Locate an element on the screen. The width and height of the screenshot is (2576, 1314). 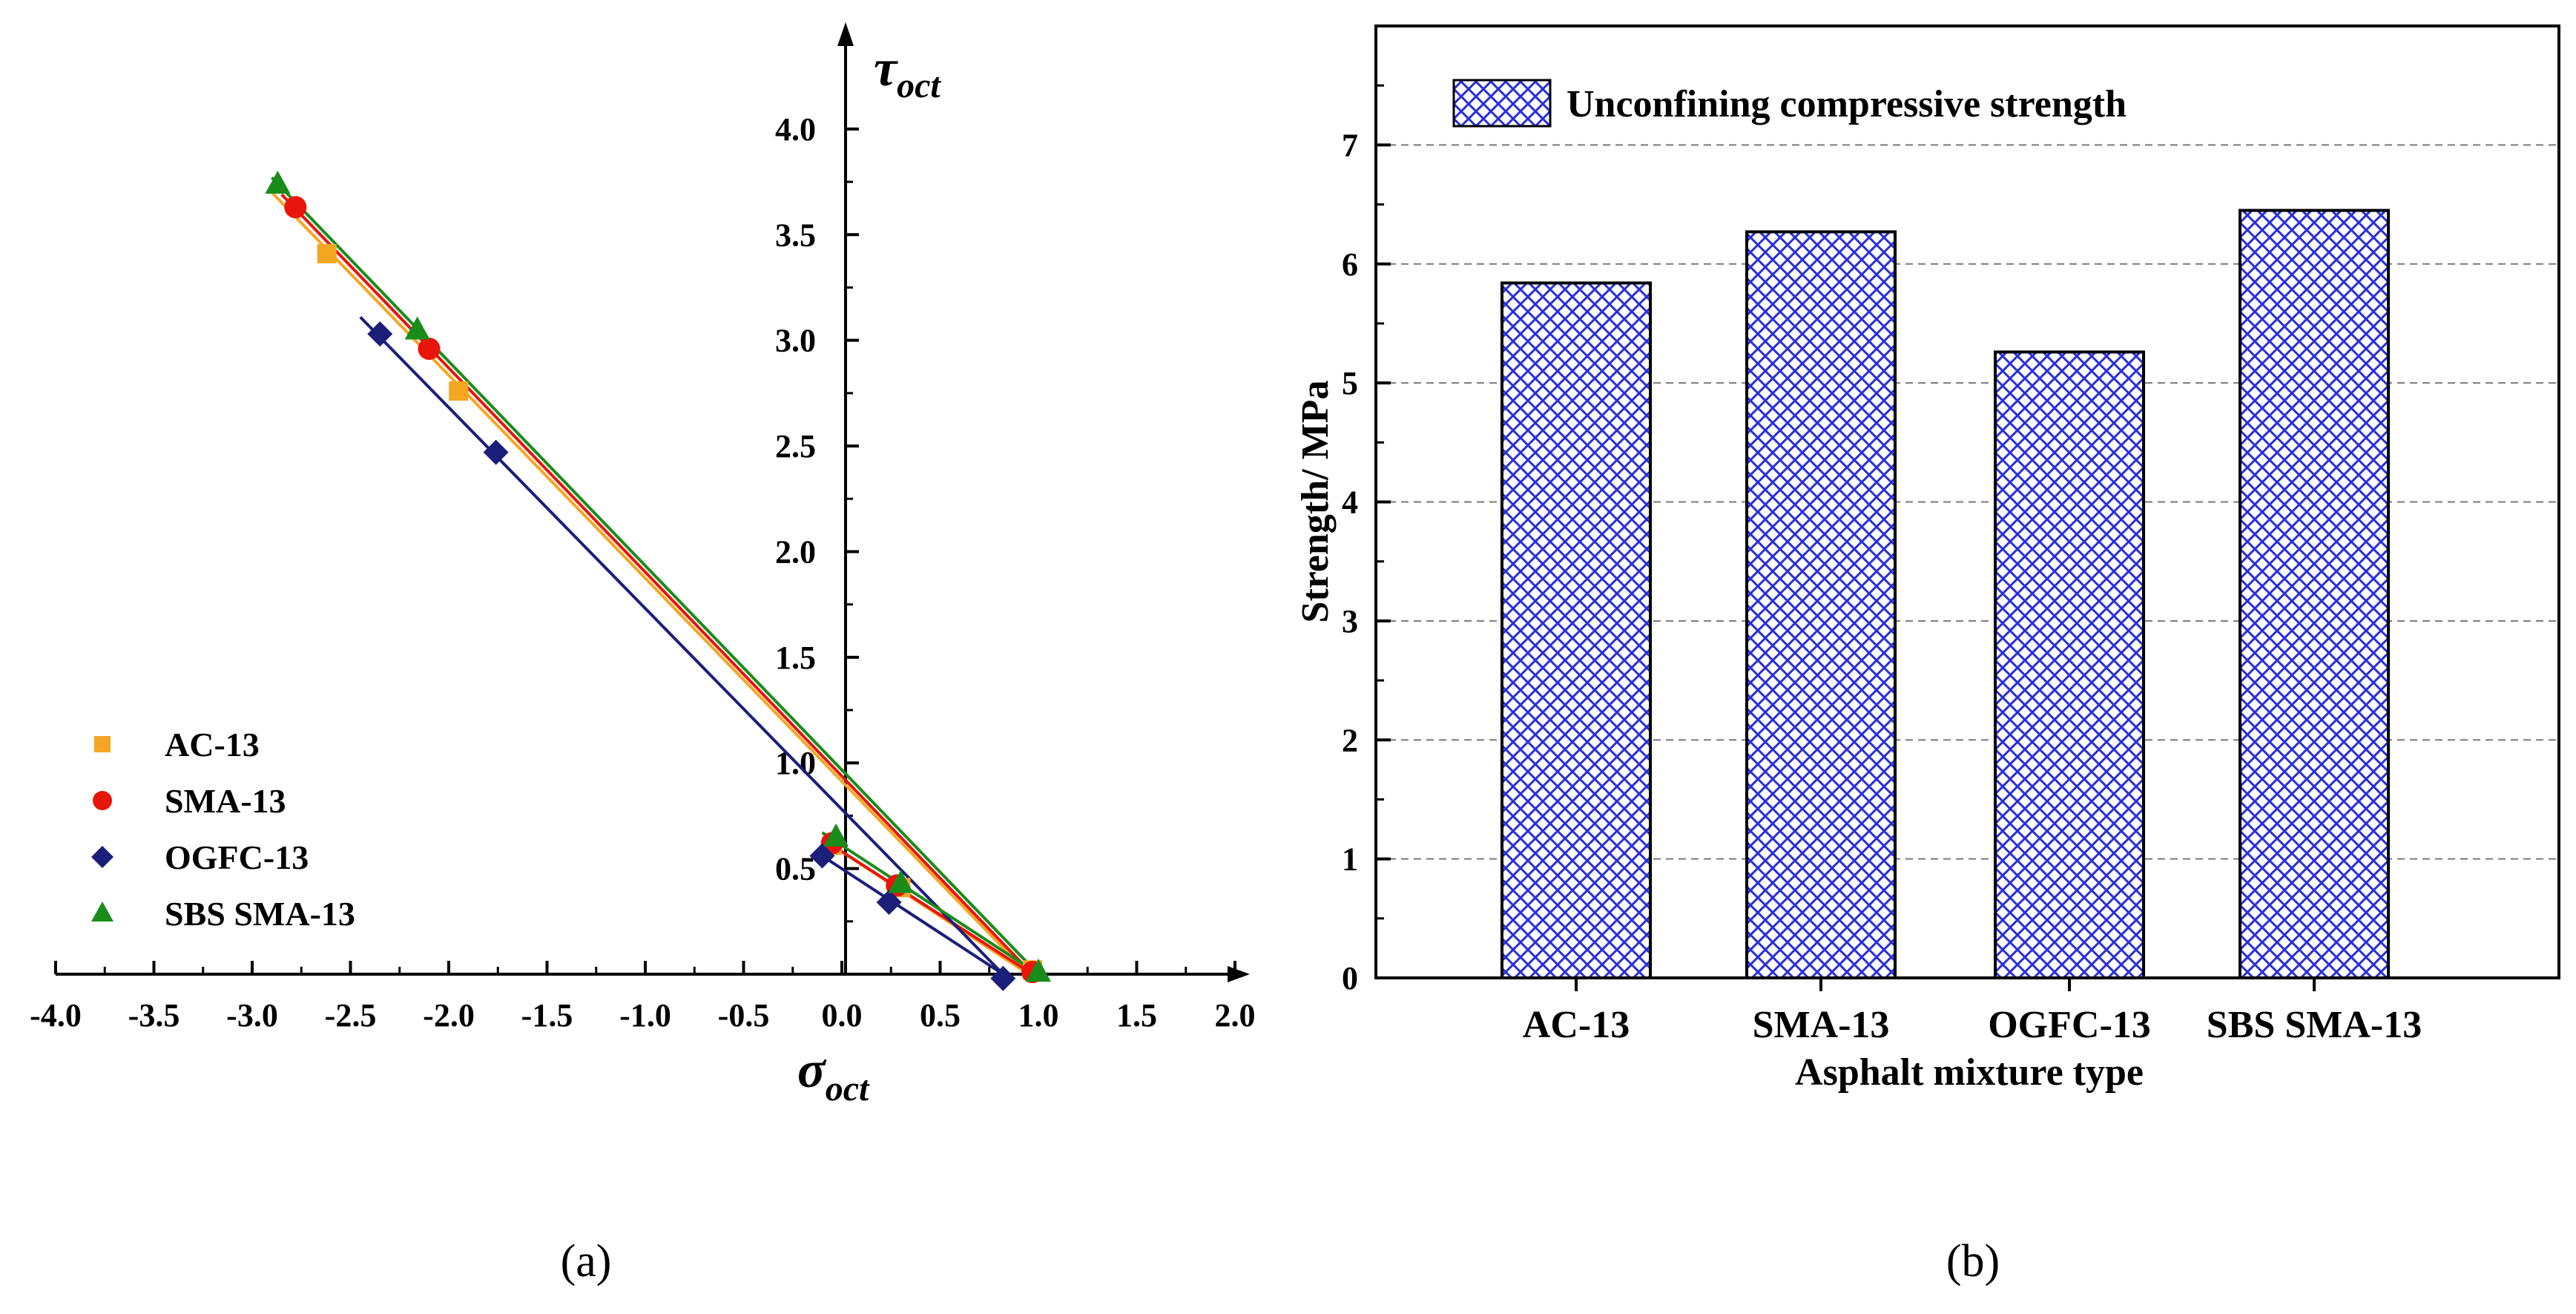
x-tick-label: 0.5 is located at coordinates (941, 1015).